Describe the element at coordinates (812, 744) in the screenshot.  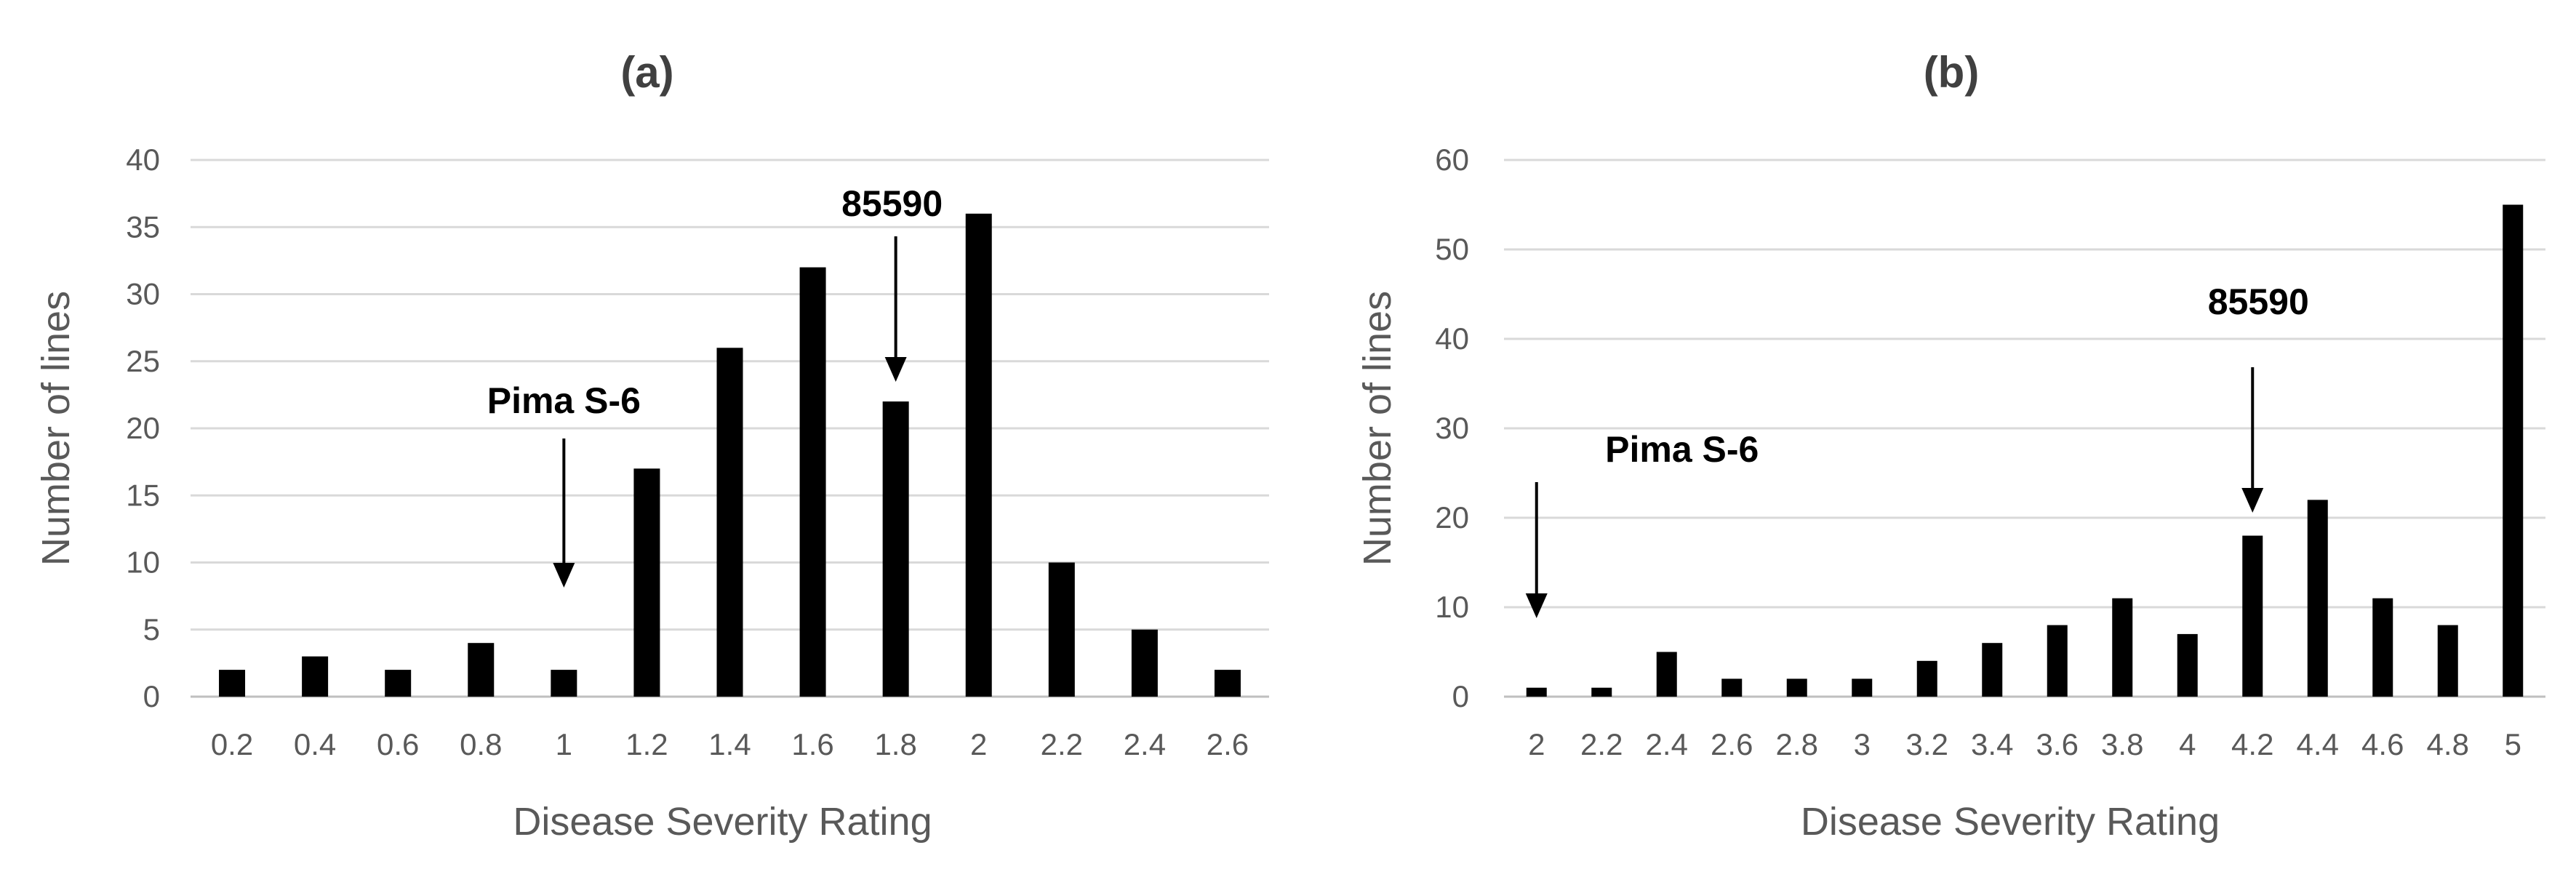
I see `x-tick-label: 1.6` at that location.